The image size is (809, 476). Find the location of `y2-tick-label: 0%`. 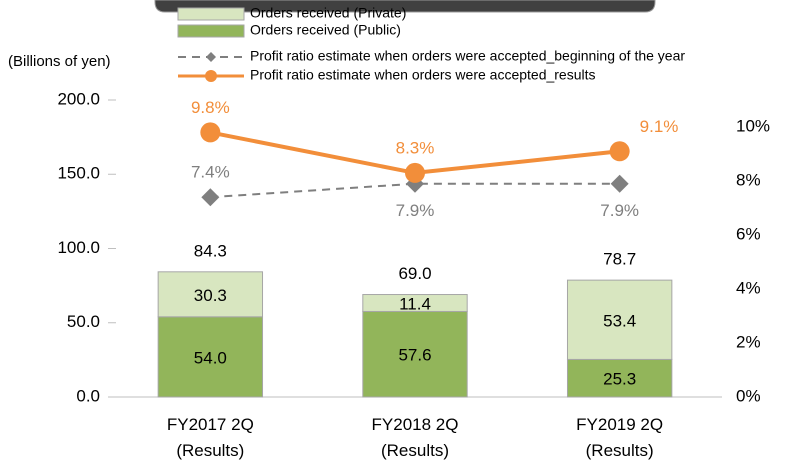

y2-tick-label: 0% is located at coordinates (748, 395).